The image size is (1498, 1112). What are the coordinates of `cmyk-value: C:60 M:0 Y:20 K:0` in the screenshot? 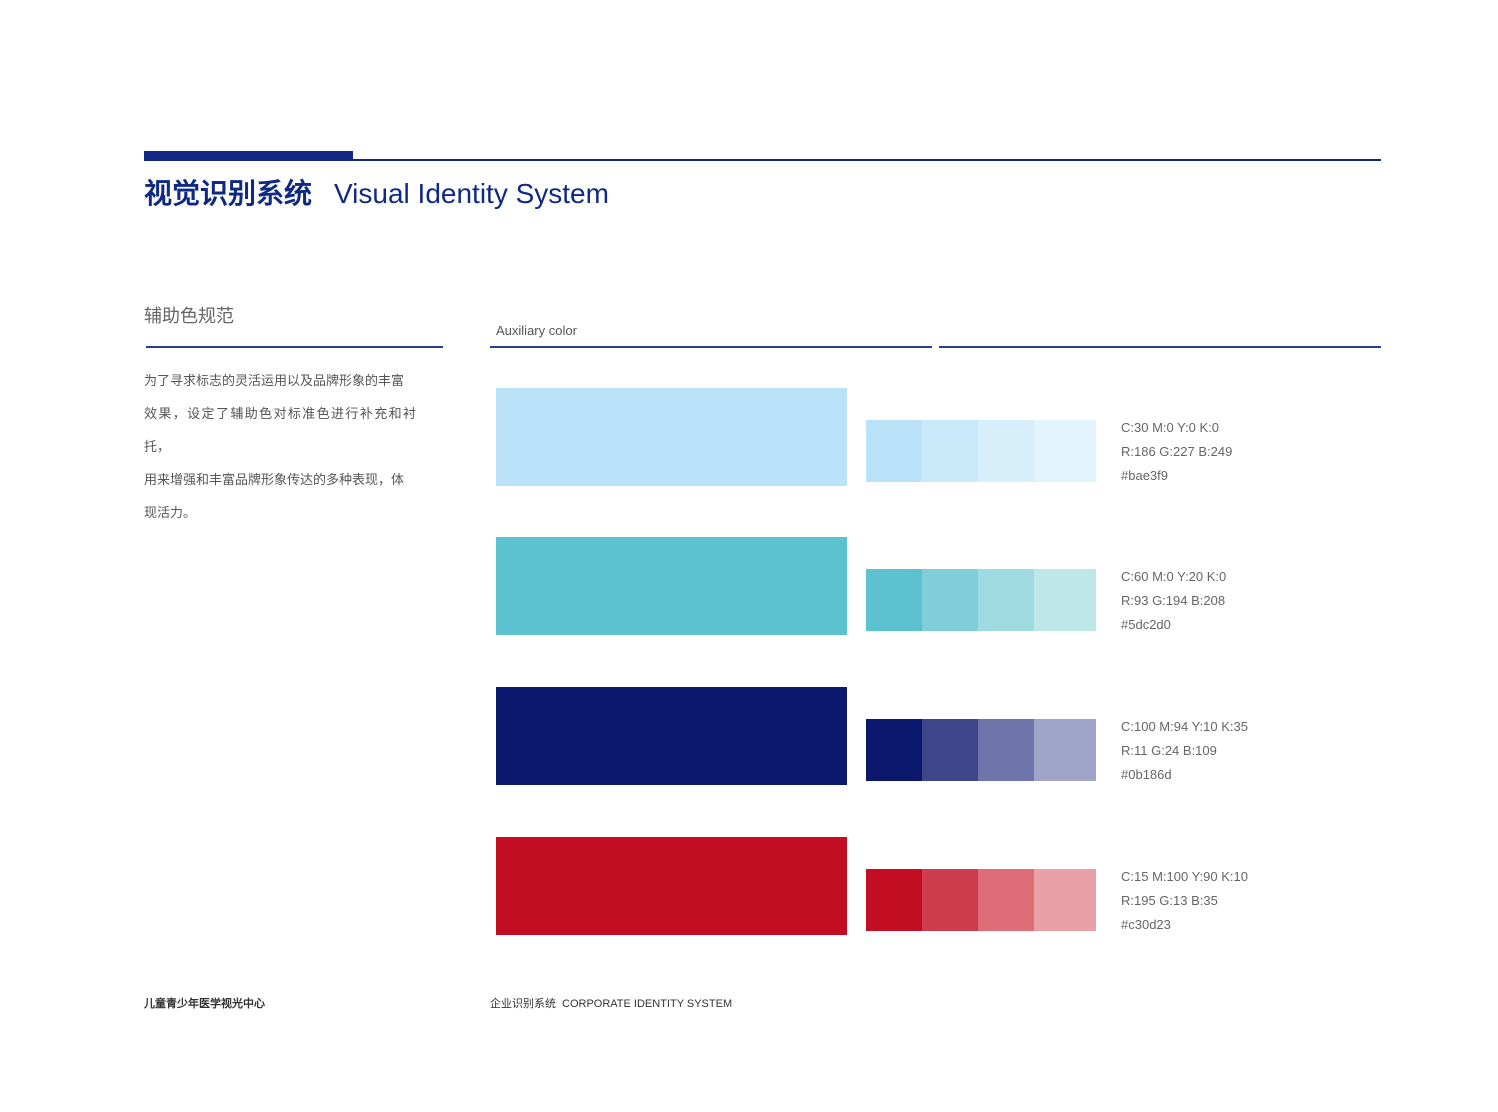 It's located at (1174, 576).